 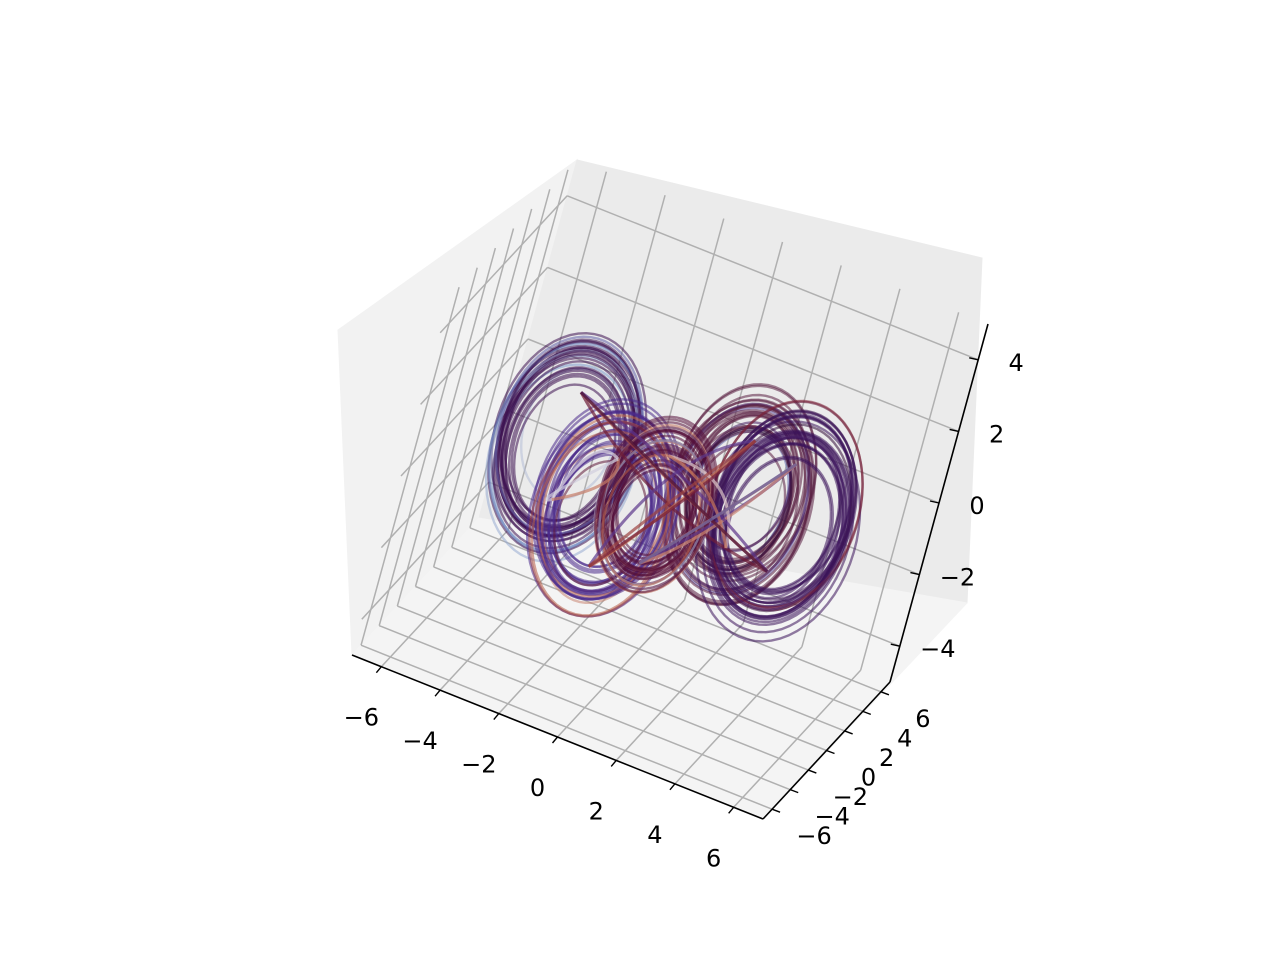 What do you see at coordinates (976, 506) in the screenshot?
I see `z-tick-label: 0` at bounding box center [976, 506].